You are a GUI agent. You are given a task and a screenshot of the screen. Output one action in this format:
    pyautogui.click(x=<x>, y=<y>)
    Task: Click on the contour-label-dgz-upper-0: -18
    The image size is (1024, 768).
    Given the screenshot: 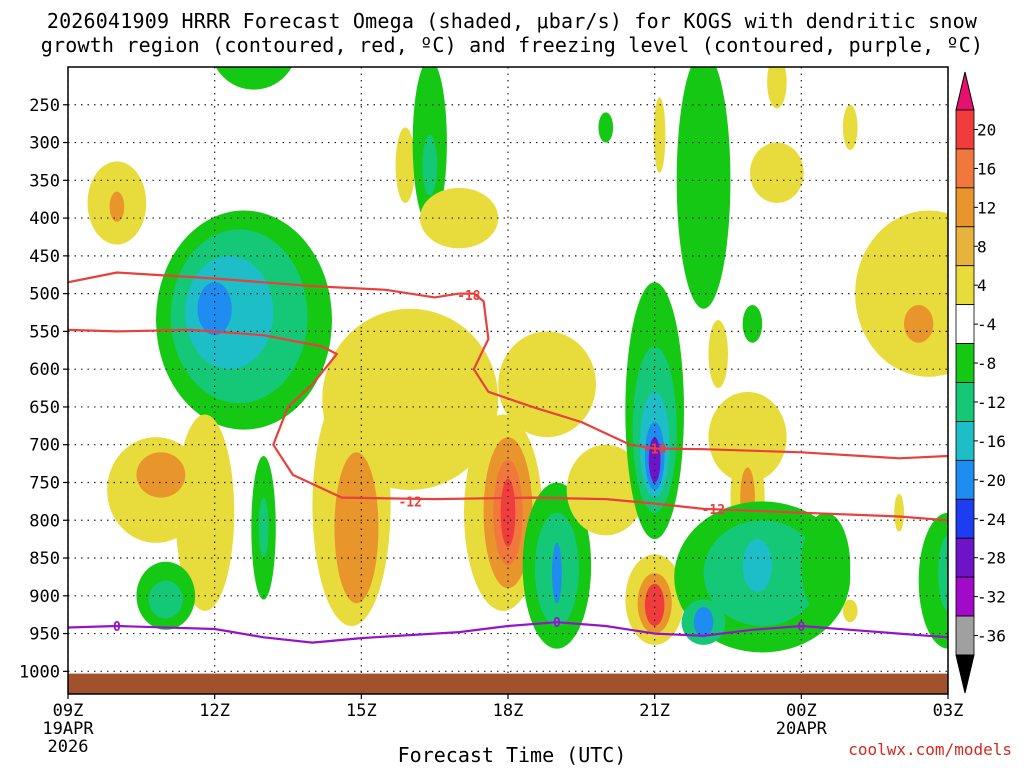 What is the action you would take?
    pyautogui.click(x=469, y=296)
    